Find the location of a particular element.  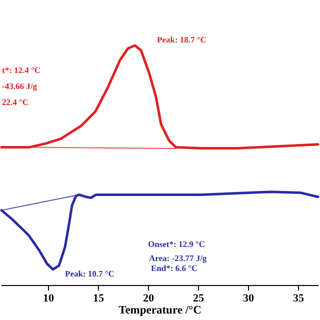

annotation: Area: -23.77 J/g is located at coordinates (178, 258).